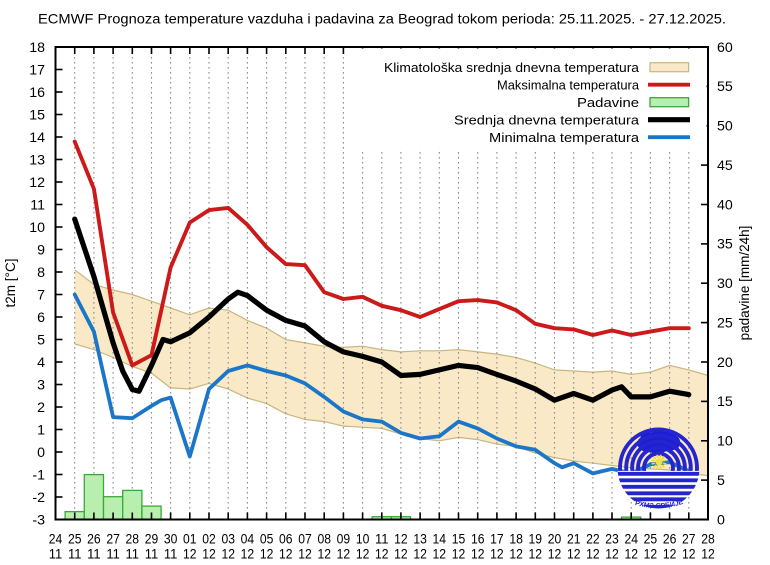 The height and width of the screenshot is (565, 770). I want to click on svg-text: 8, so click(41, 273).